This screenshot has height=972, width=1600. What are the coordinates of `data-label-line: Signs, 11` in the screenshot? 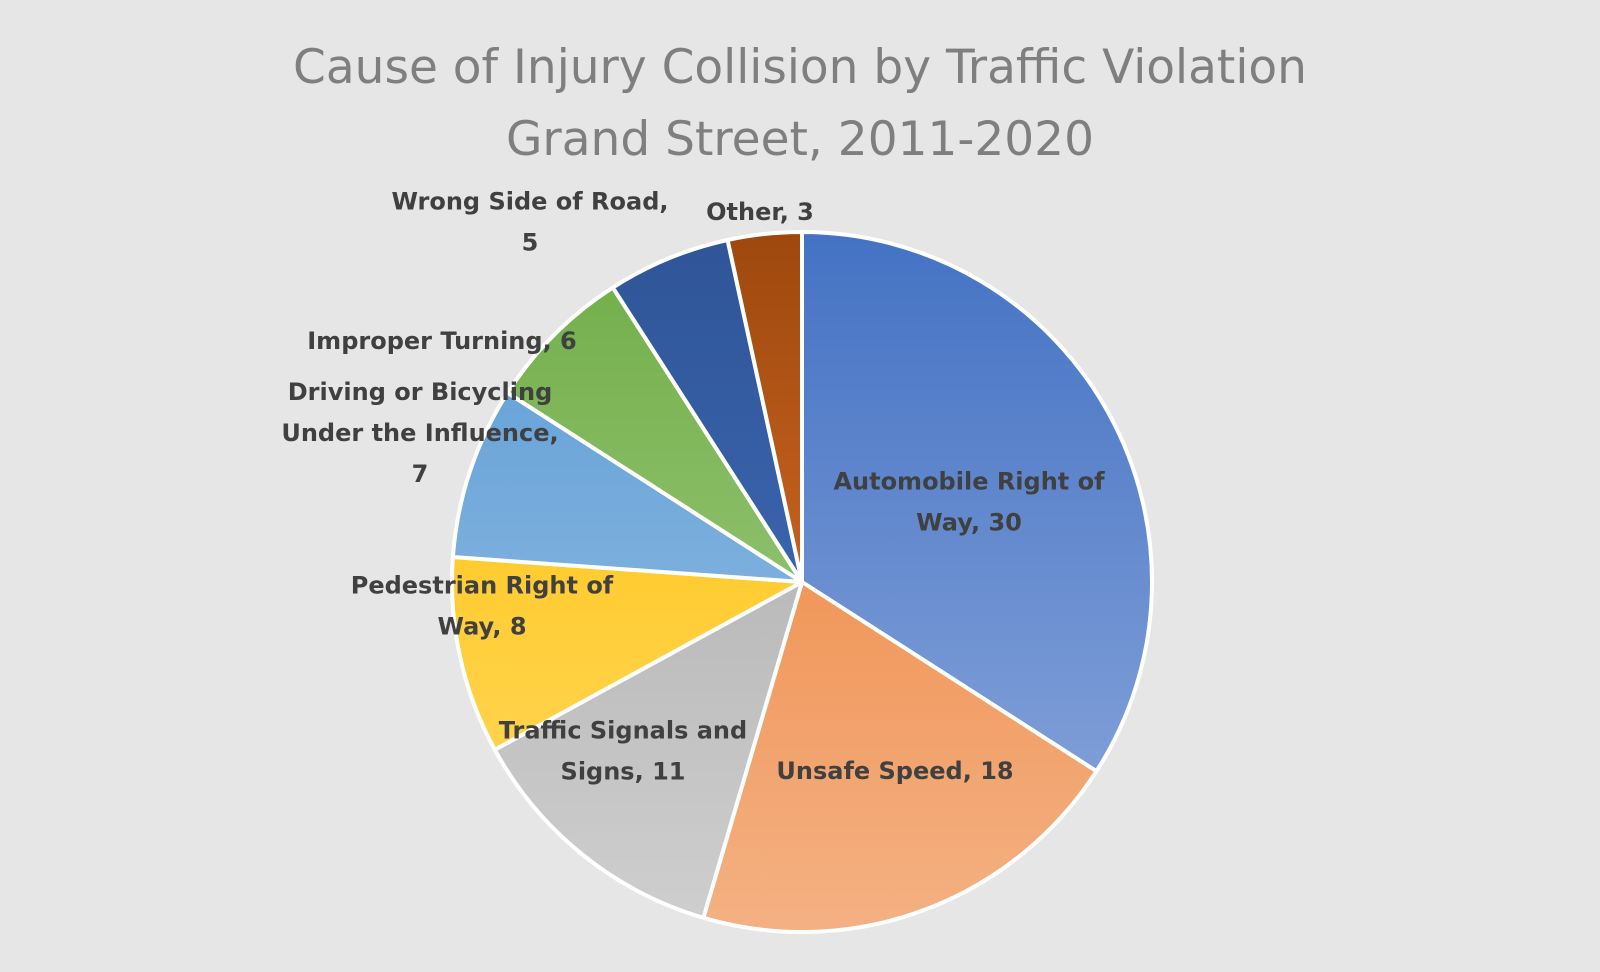 It's located at (623, 772).